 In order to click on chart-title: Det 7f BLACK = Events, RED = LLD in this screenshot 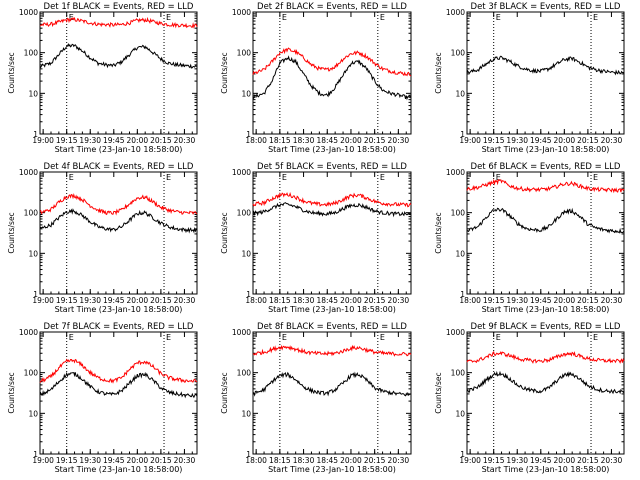, I will do `click(119, 327)`.